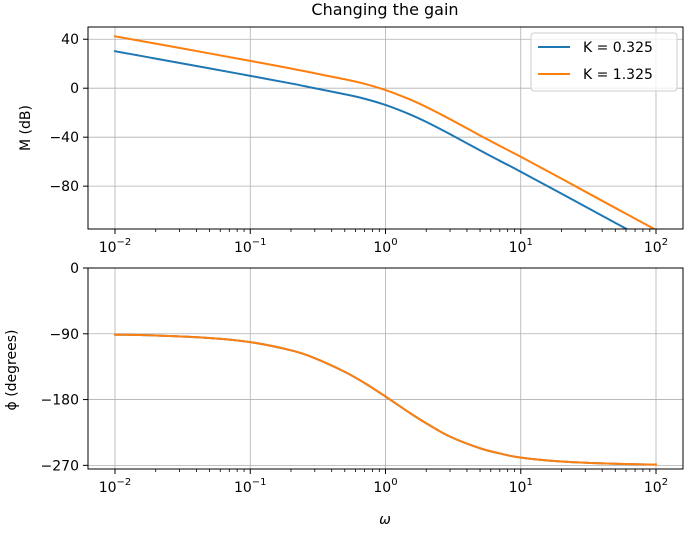  Describe the element at coordinates (604, 62) in the screenshot. I see `legend: K = 0.325 K = 1.325` at that location.